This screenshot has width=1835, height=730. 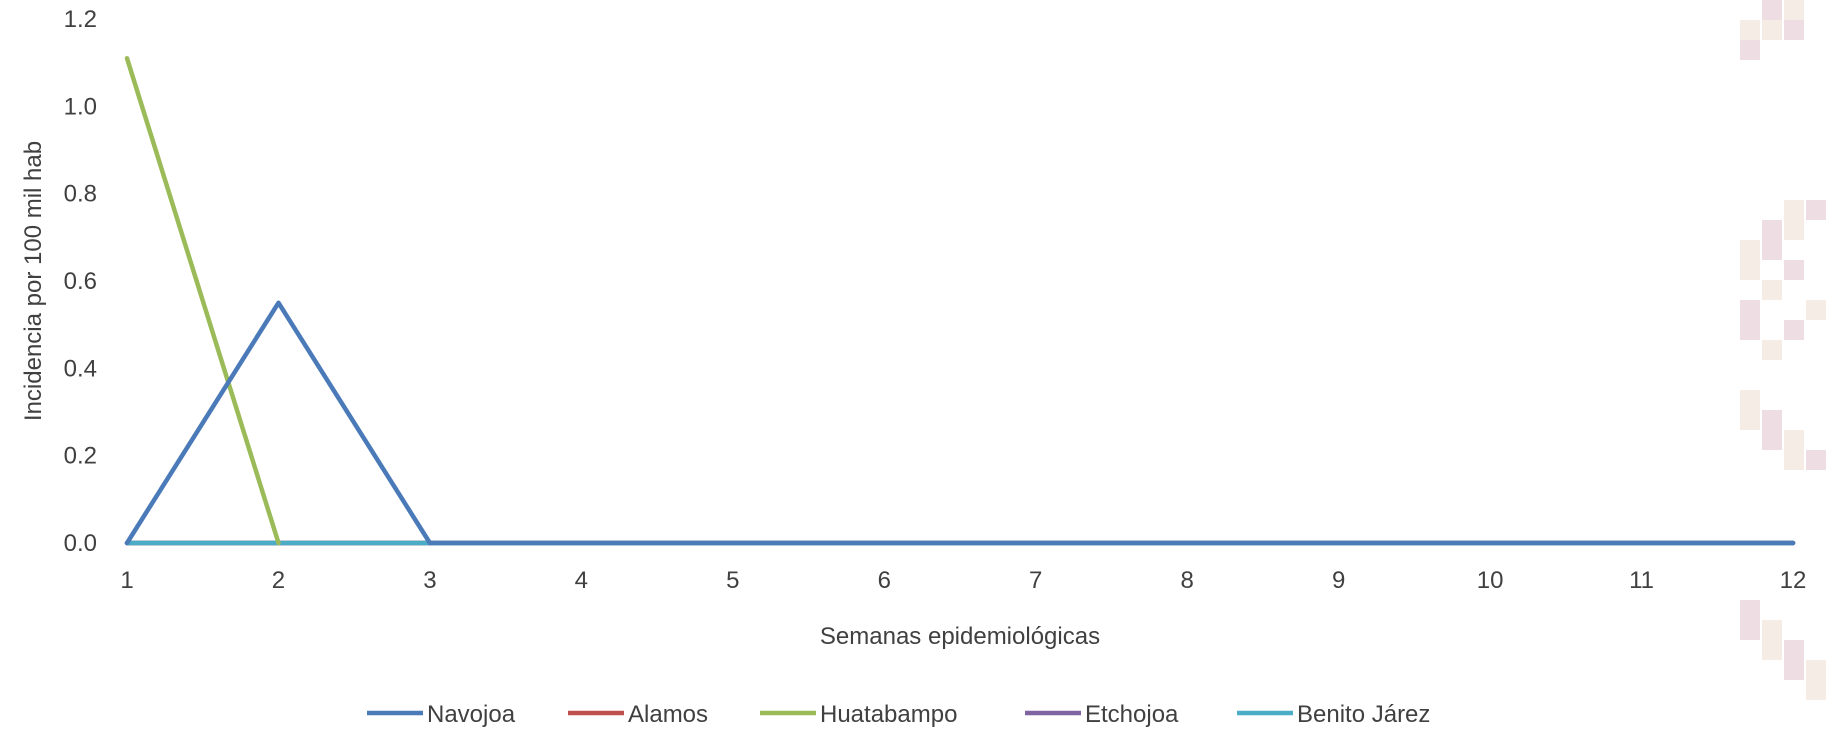 I want to click on legend-label: Alamos, so click(x=668, y=714).